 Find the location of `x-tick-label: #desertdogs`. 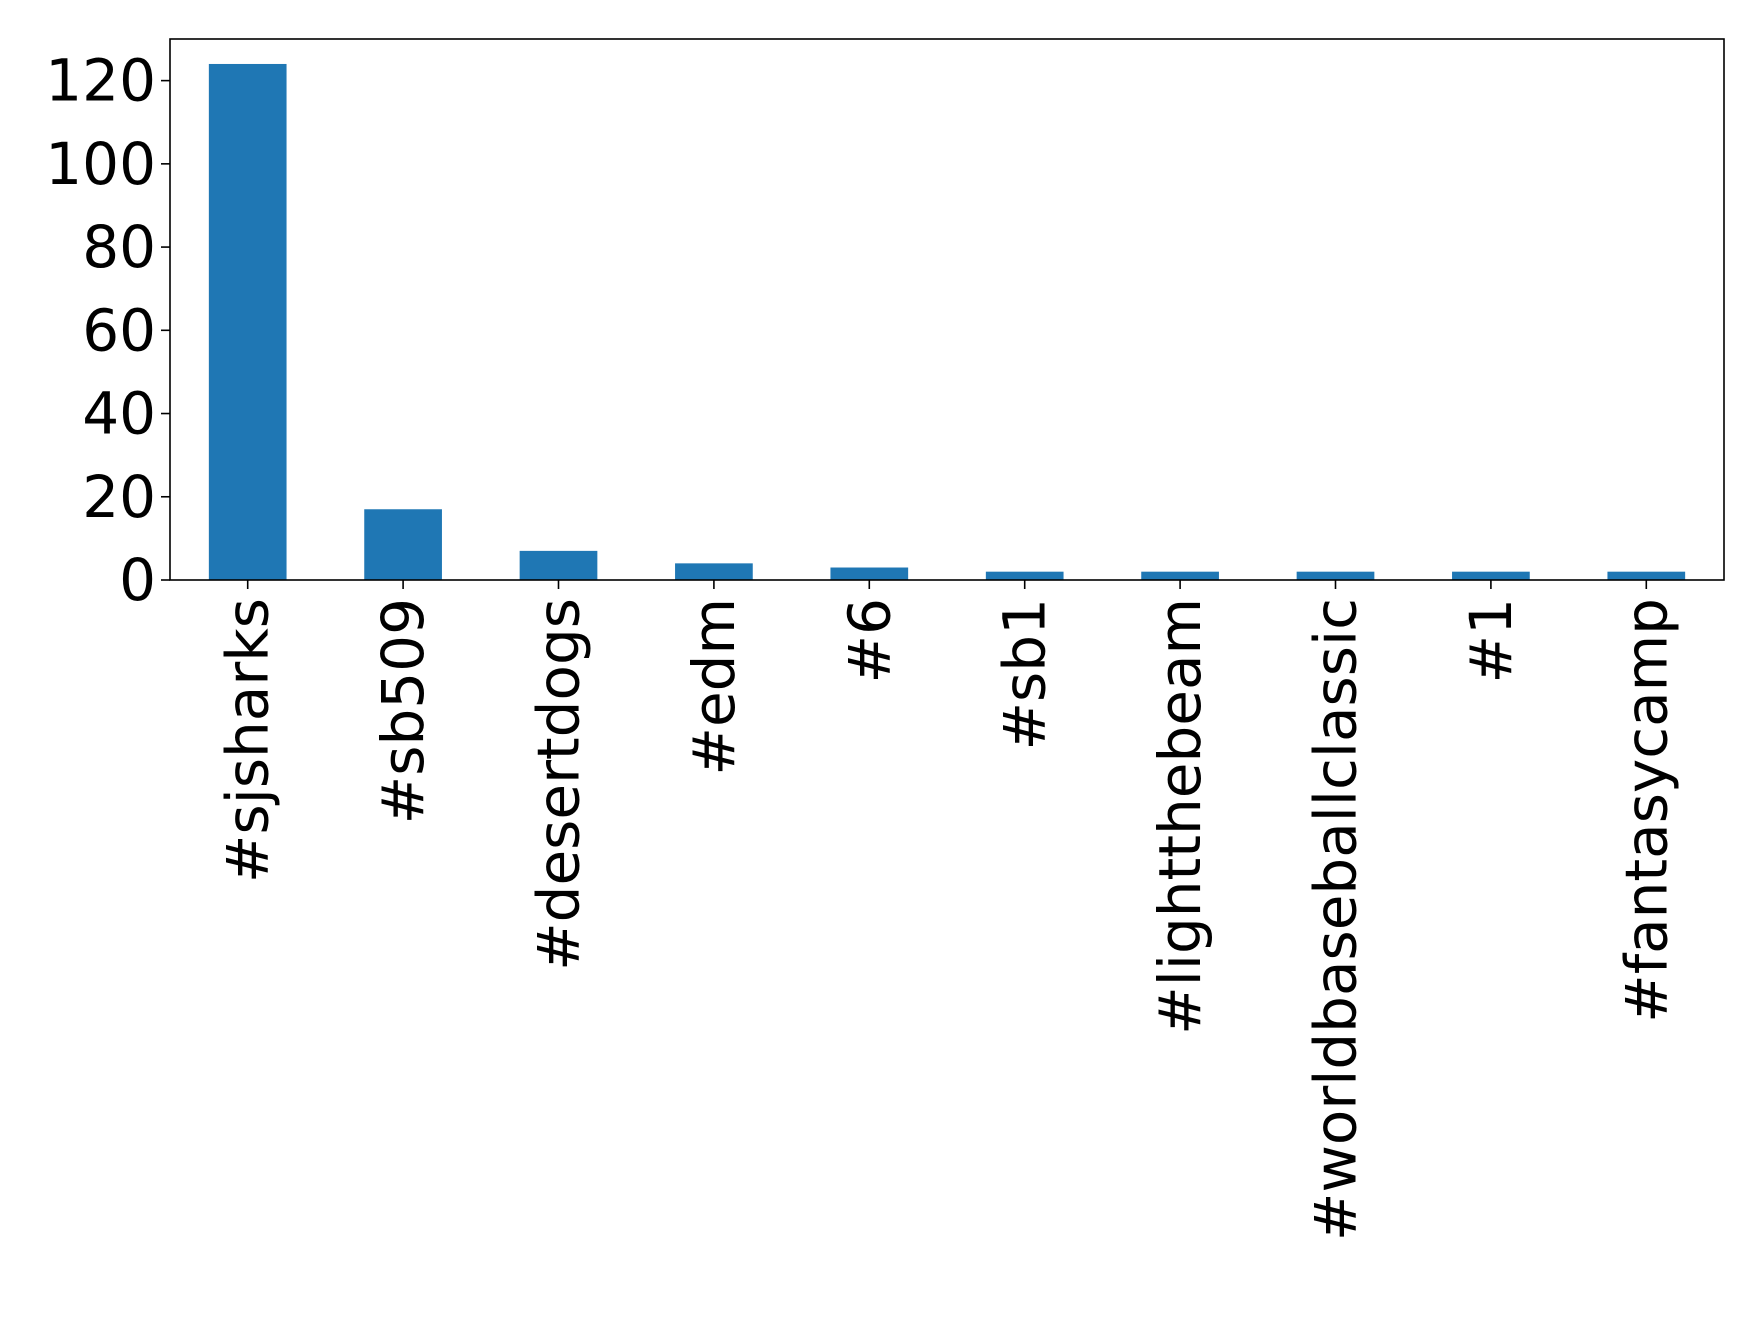

x-tick-label: #desertdogs is located at coordinates (559, 784).